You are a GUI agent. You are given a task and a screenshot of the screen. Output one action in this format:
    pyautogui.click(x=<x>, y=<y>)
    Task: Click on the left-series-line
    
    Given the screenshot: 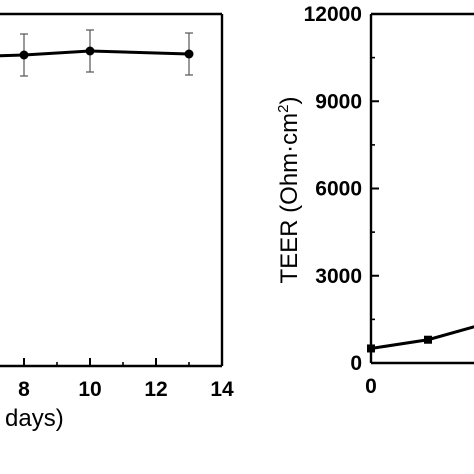 What is the action you would take?
    pyautogui.click(x=95, y=53)
    